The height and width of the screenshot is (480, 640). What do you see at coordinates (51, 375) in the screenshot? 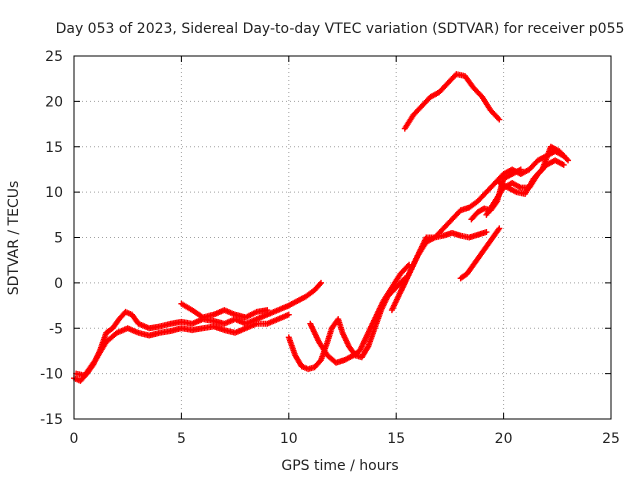
I see `y-tick-label: -10` at bounding box center [51, 375].